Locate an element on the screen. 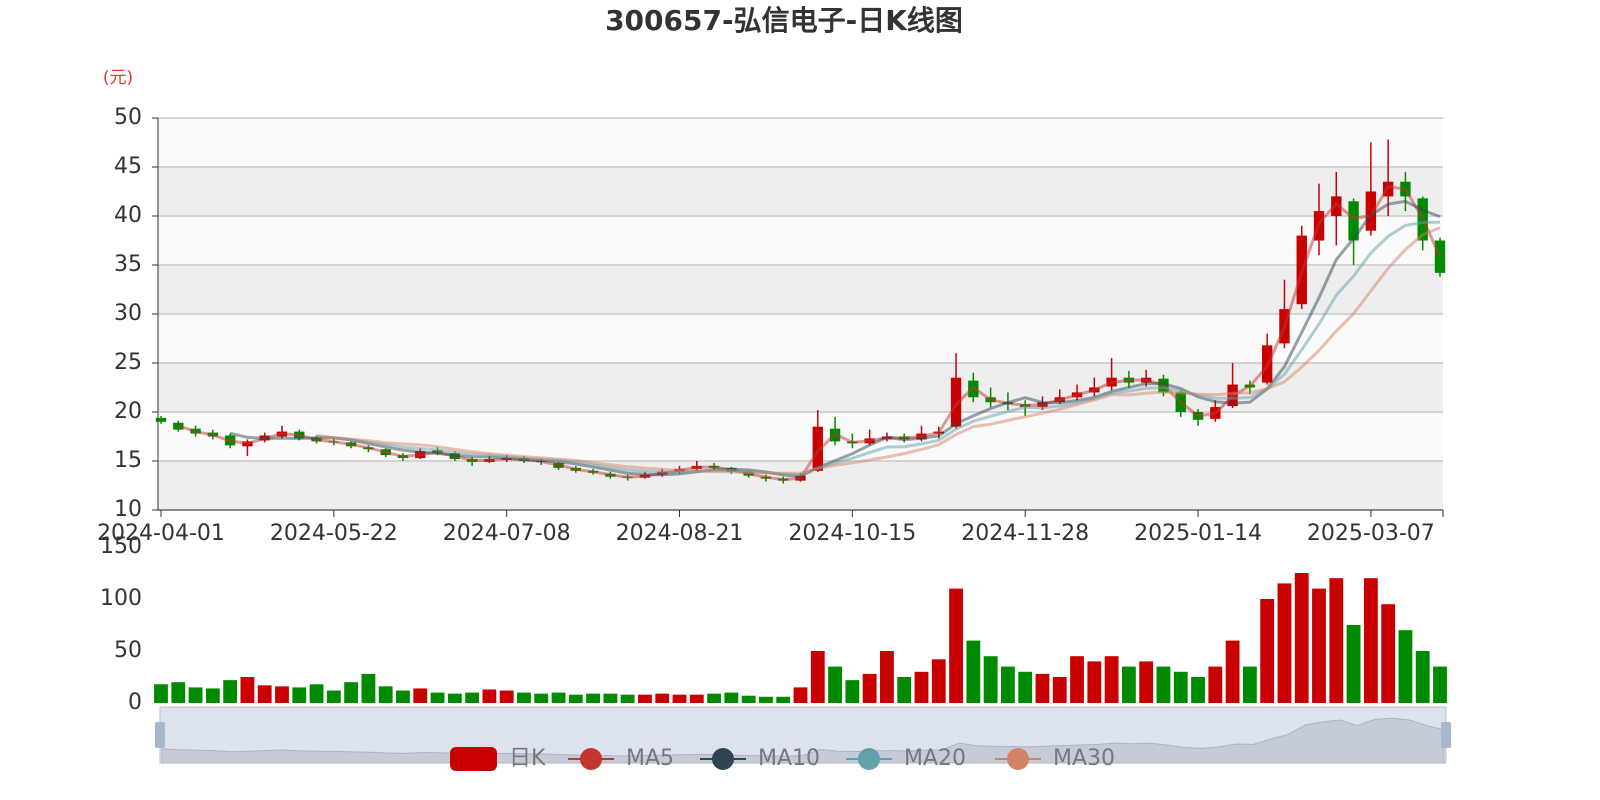 Image resolution: width=1600 pixels, height=800 pixels. volume-tick-label: 50 is located at coordinates (128, 650).